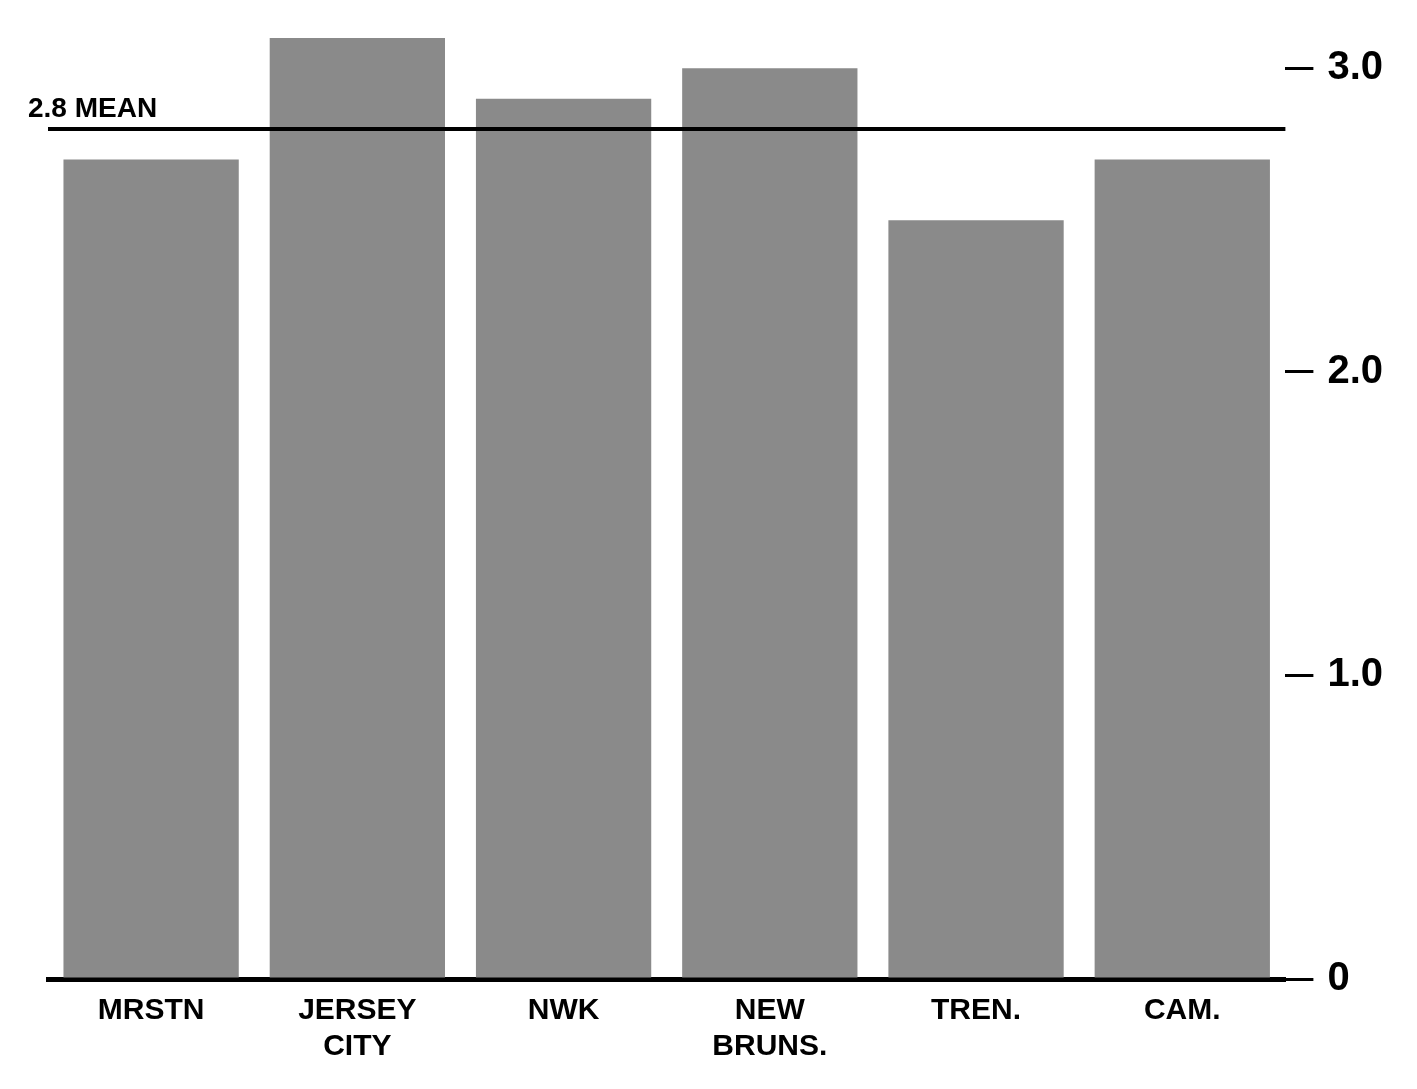 This screenshot has height=1089, width=1417. Describe the element at coordinates (976, 1009) in the screenshot. I see `x-tick-label: TREN.` at that location.